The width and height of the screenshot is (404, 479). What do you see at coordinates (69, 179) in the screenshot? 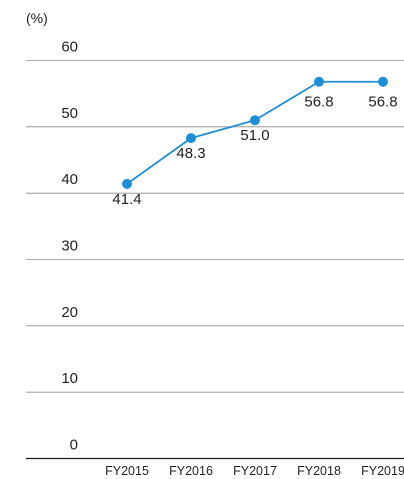
I see `y-tick-label: 40` at bounding box center [69, 179].